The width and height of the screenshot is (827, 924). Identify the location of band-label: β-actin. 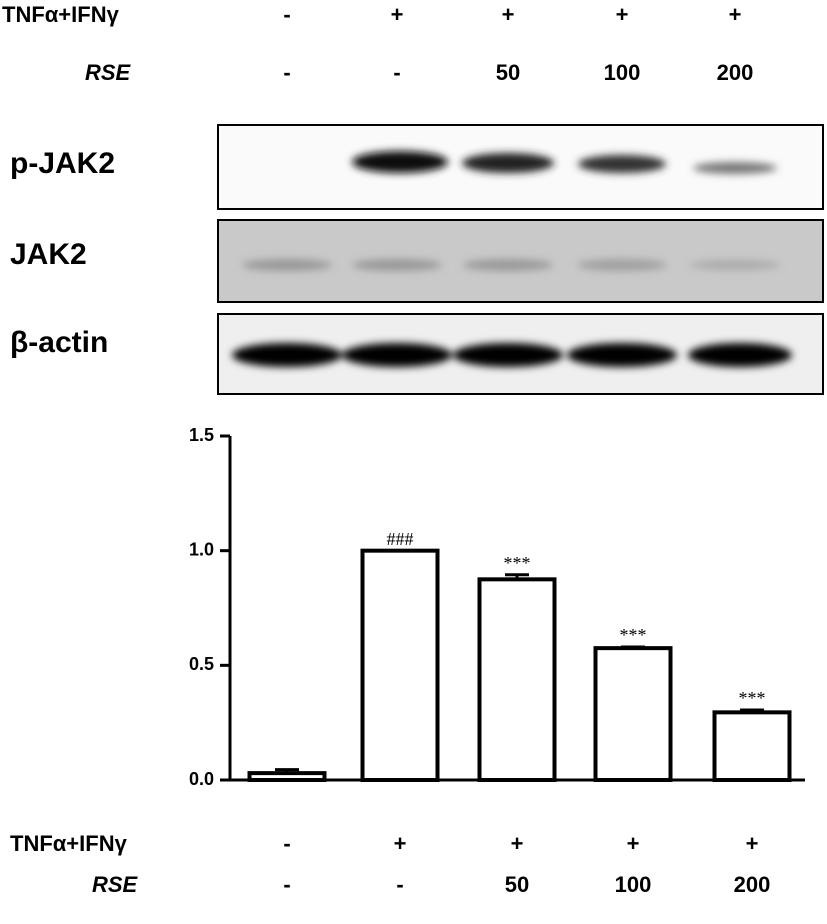
(59, 342).